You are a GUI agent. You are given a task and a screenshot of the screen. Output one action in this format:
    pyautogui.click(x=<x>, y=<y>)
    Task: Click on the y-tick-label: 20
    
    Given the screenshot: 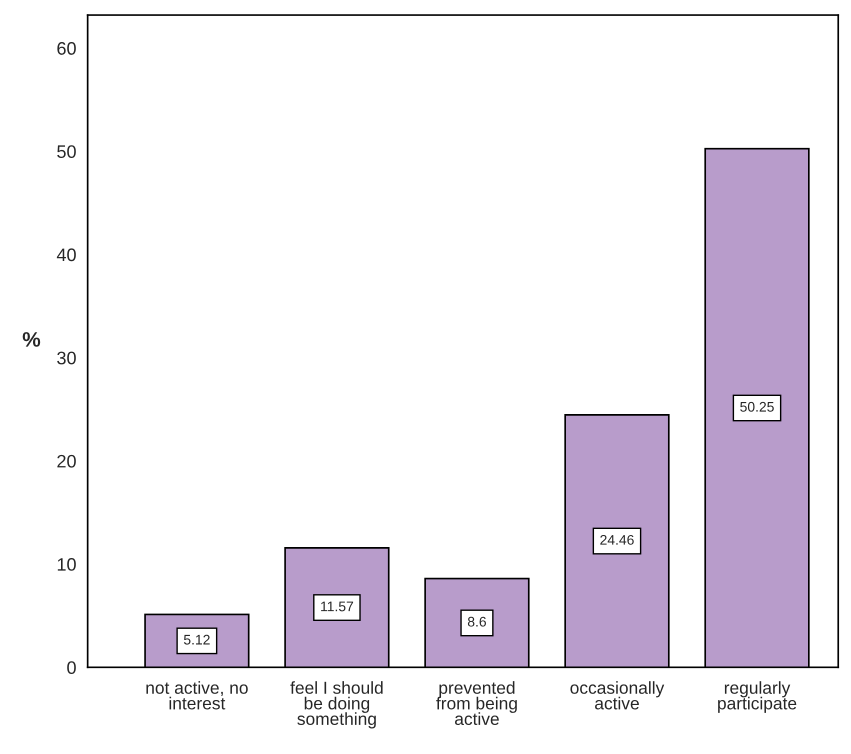 What is the action you would take?
    pyautogui.click(x=66, y=461)
    